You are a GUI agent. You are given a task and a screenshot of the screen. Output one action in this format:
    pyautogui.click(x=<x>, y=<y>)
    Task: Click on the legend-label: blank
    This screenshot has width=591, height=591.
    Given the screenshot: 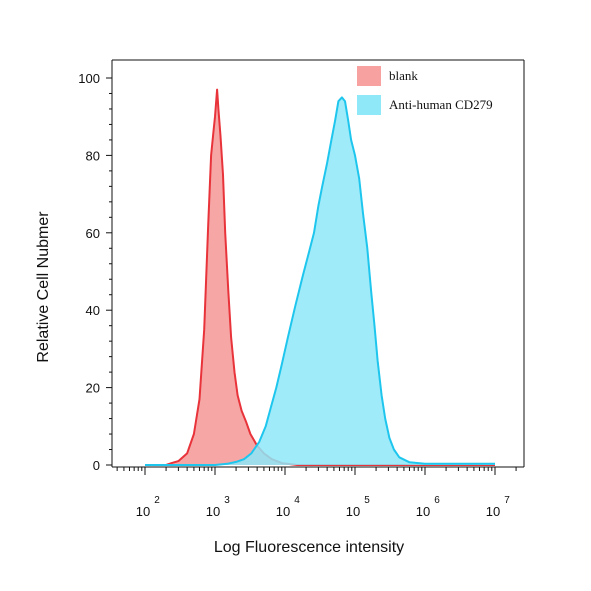 What is the action you would take?
    pyautogui.click(x=403, y=75)
    